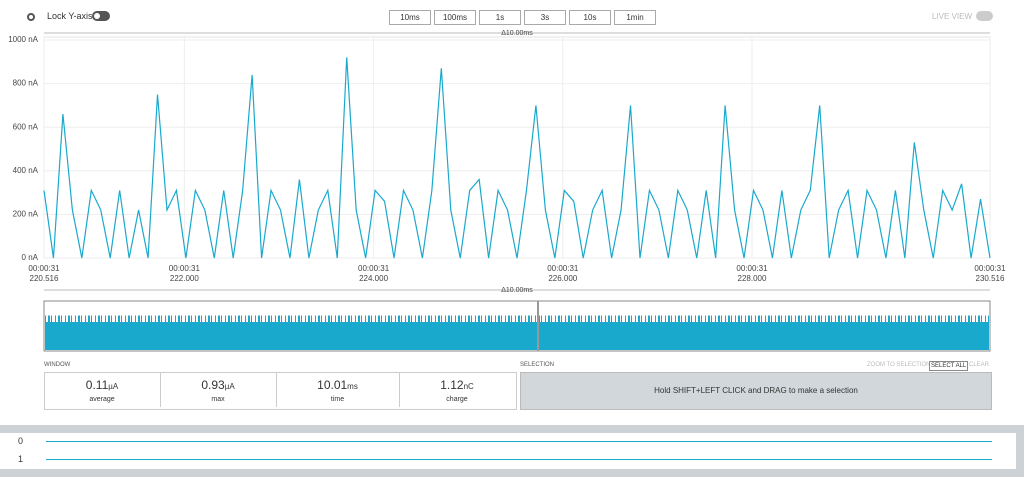  Describe the element at coordinates (517, 336) in the screenshot. I see `overview-fill` at that location.